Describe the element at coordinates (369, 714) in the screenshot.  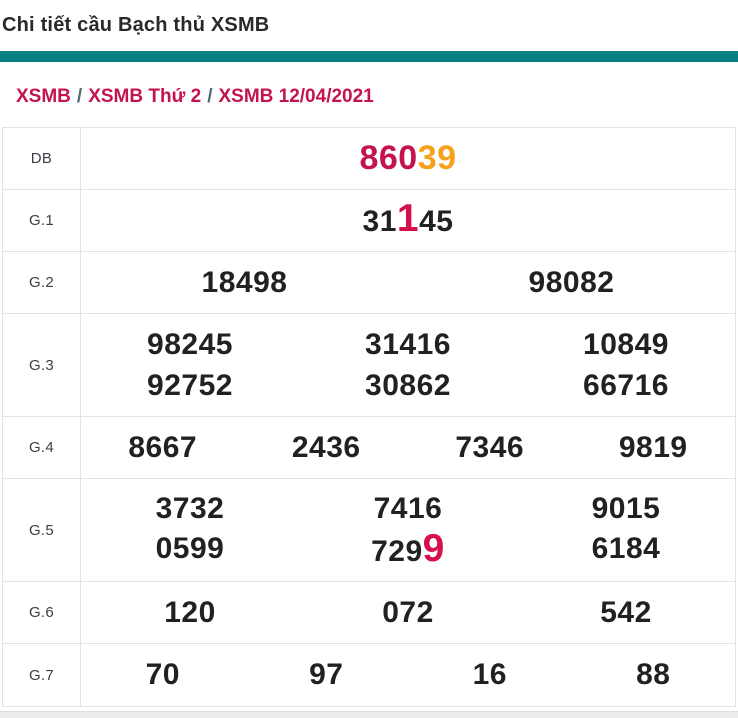
I see `footer-strip` at that location.